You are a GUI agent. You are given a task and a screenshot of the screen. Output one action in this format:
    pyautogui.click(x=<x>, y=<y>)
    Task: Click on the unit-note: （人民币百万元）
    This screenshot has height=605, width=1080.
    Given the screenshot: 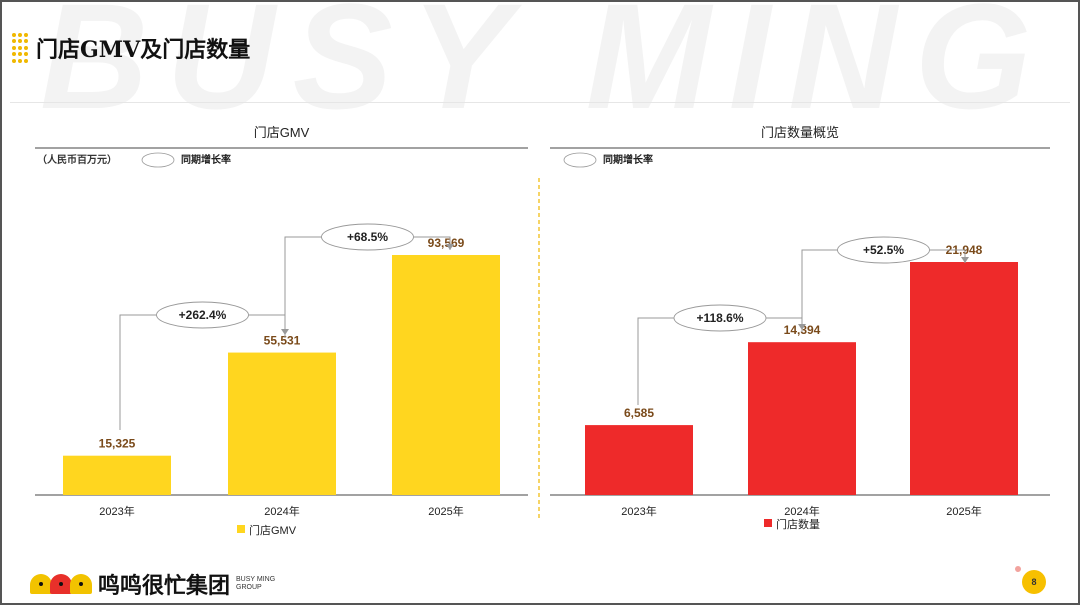 What is the action you would take?
    pyautogui.click(x=77, y=159)
    